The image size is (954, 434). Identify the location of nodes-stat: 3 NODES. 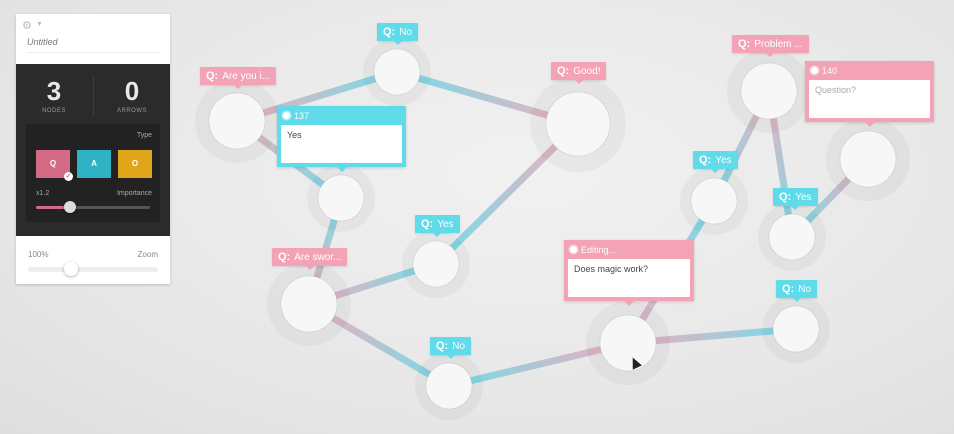
(54, 95).